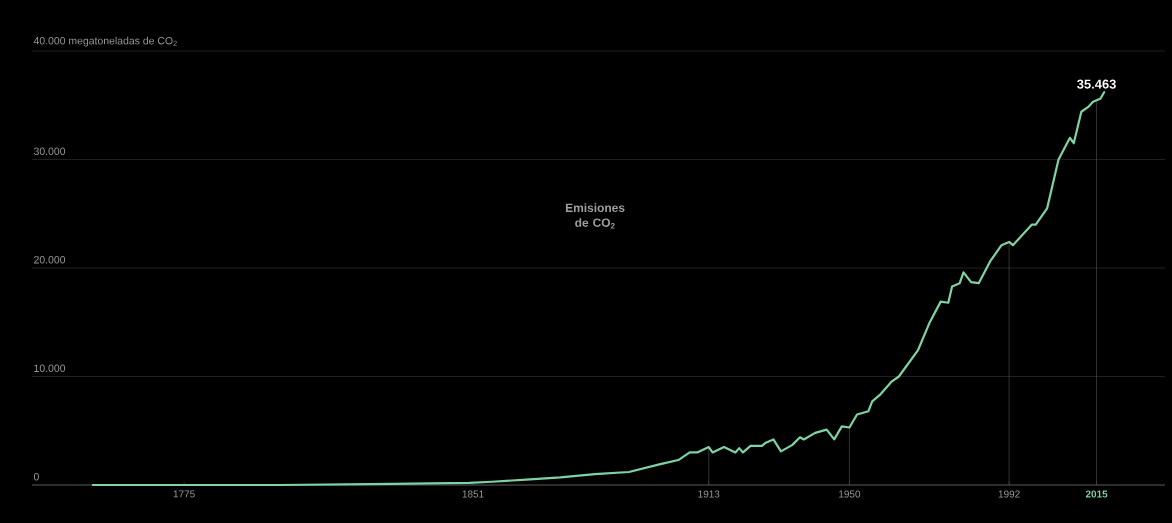 Image resolution: width=1172 pixels, height=523 pixels. I want to click on x-tick-label: 1851, so click(473, 494).